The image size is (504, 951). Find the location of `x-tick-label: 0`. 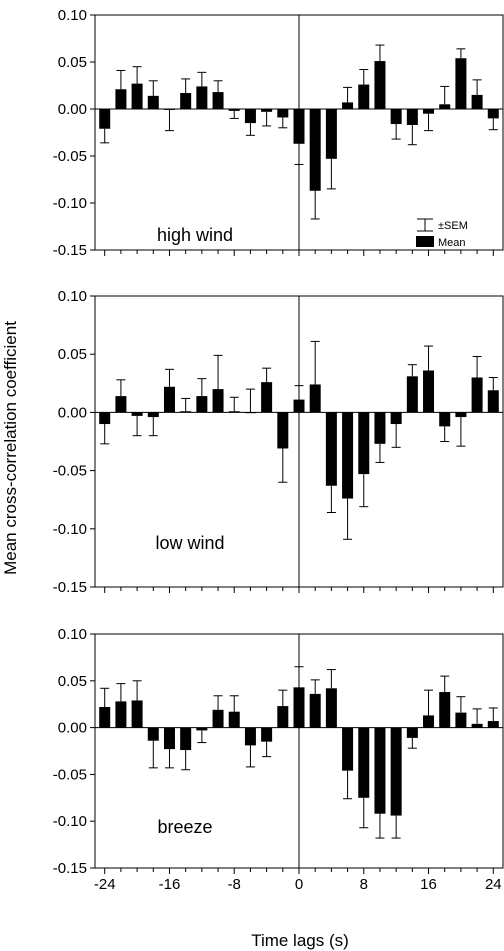

x-tick-label: 0 is located at coordinates (299, 884).